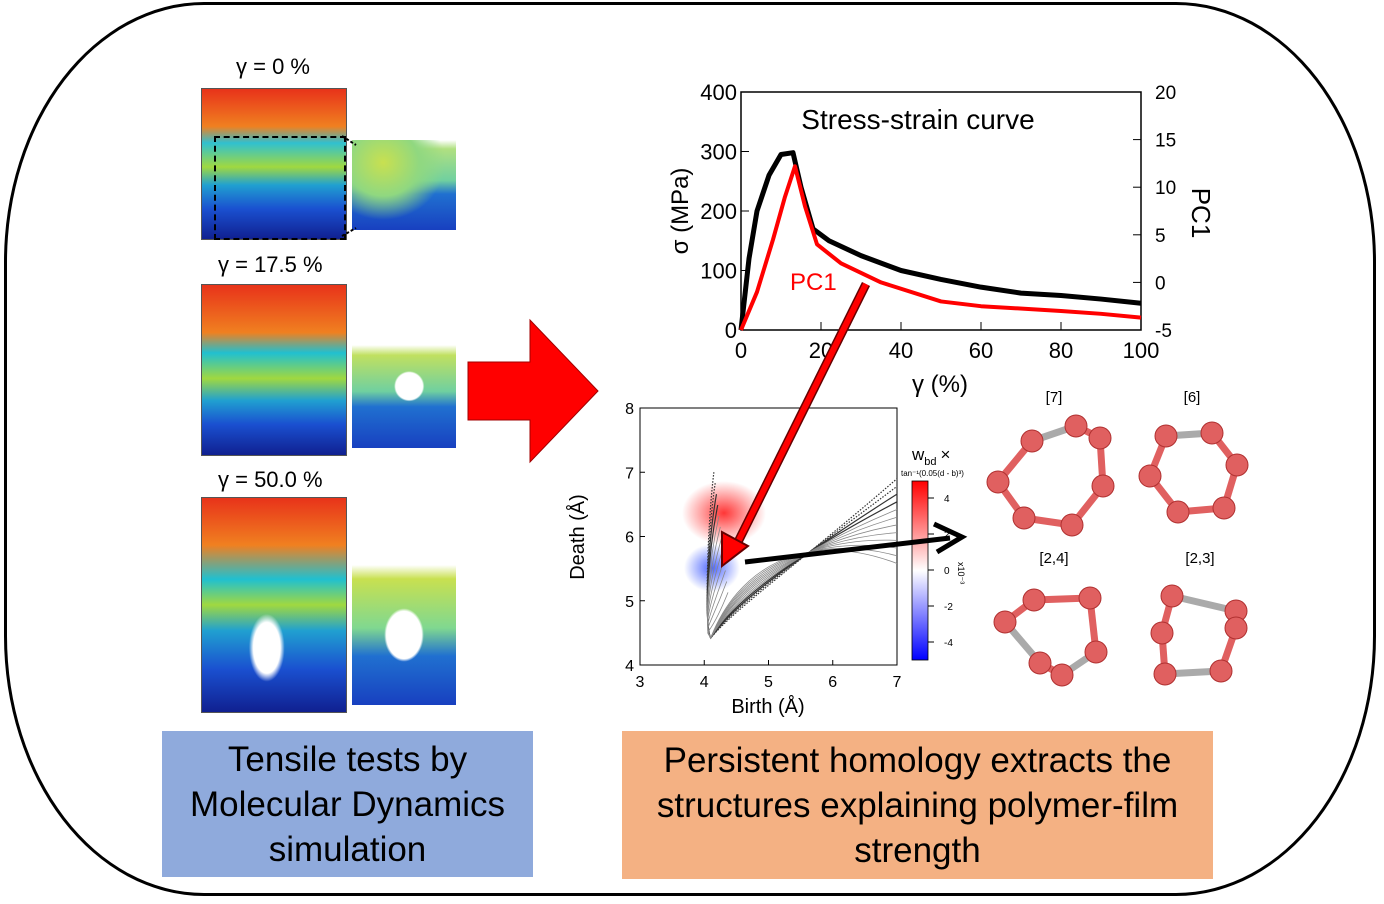 The width and height of the screenshot is (1384, 904). Describe the element at coordinates (1199, 558) in the screenshot. I see `ring-label-2-3: [2,3]` at that location.